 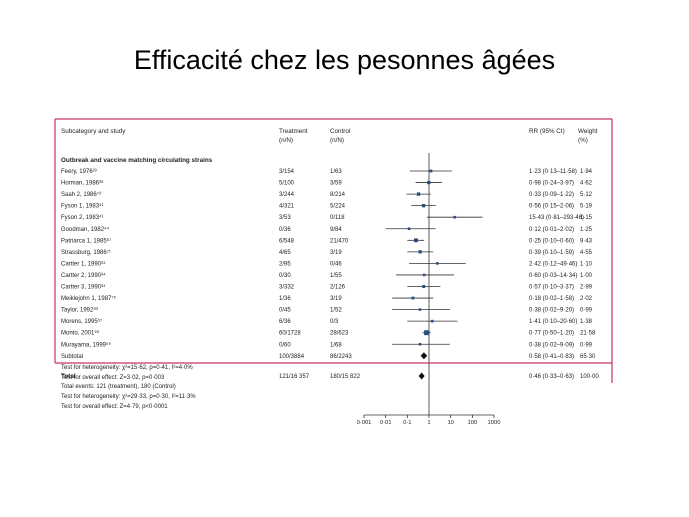 I want to click on study-rr: 0·38 (0·02–9·20), so click(x=551, y=311).